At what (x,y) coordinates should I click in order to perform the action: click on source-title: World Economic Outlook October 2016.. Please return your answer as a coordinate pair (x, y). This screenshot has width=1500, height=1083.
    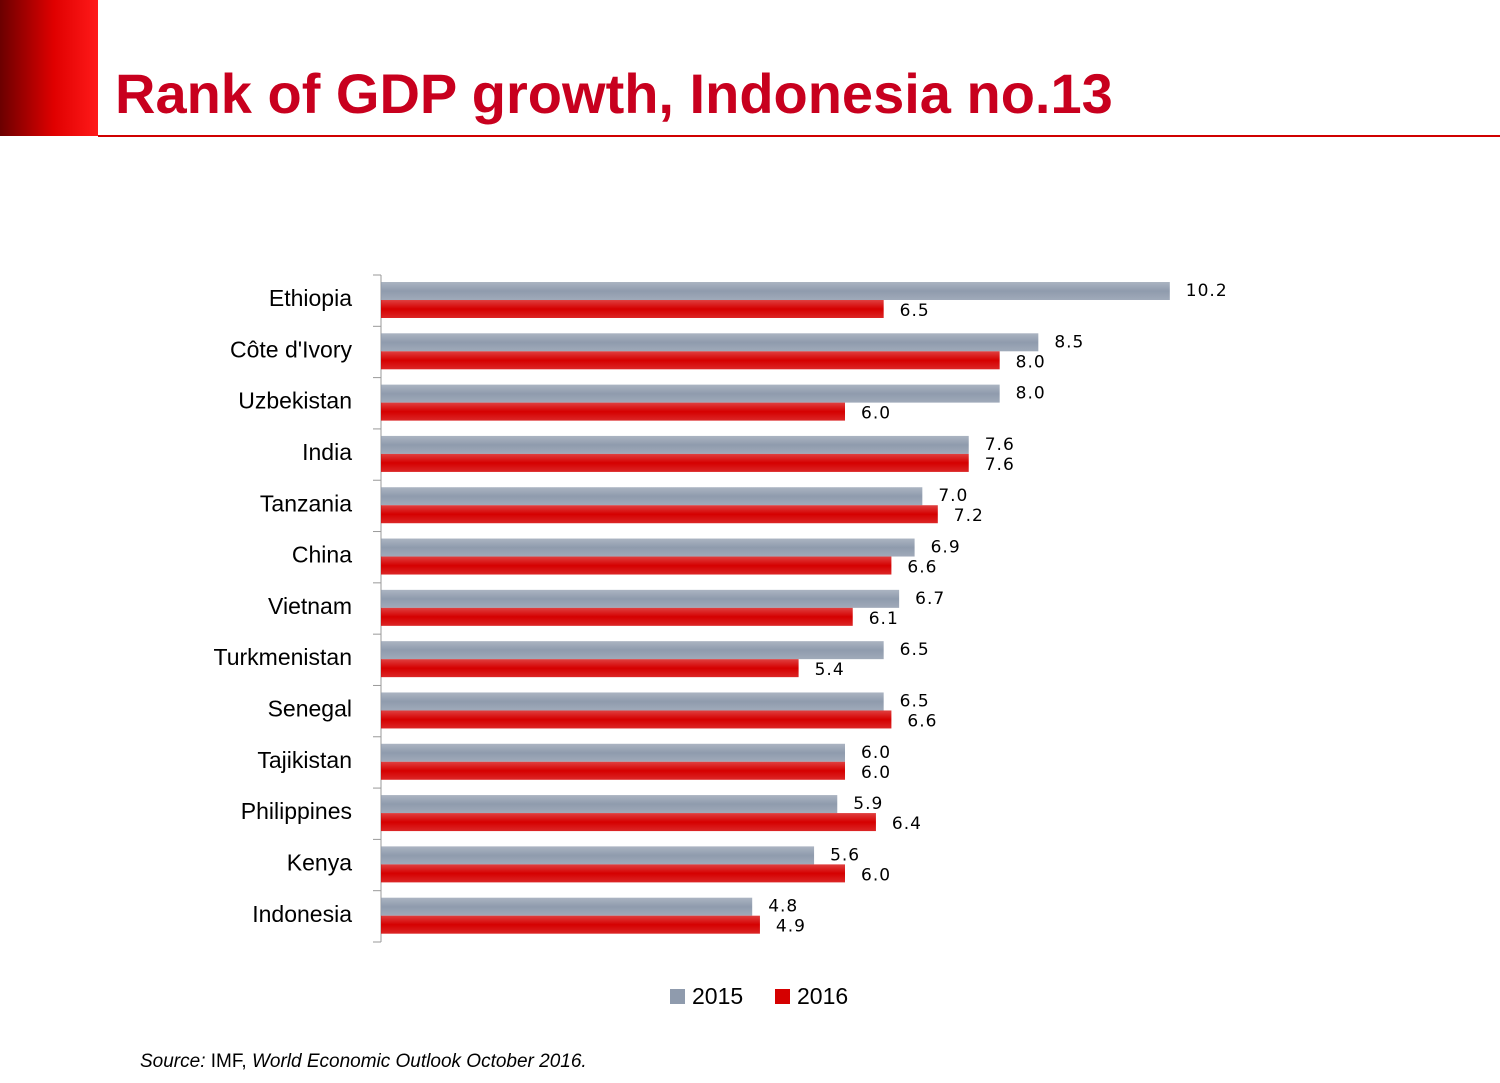
    Looking at the image, I should click on (419, 1061).